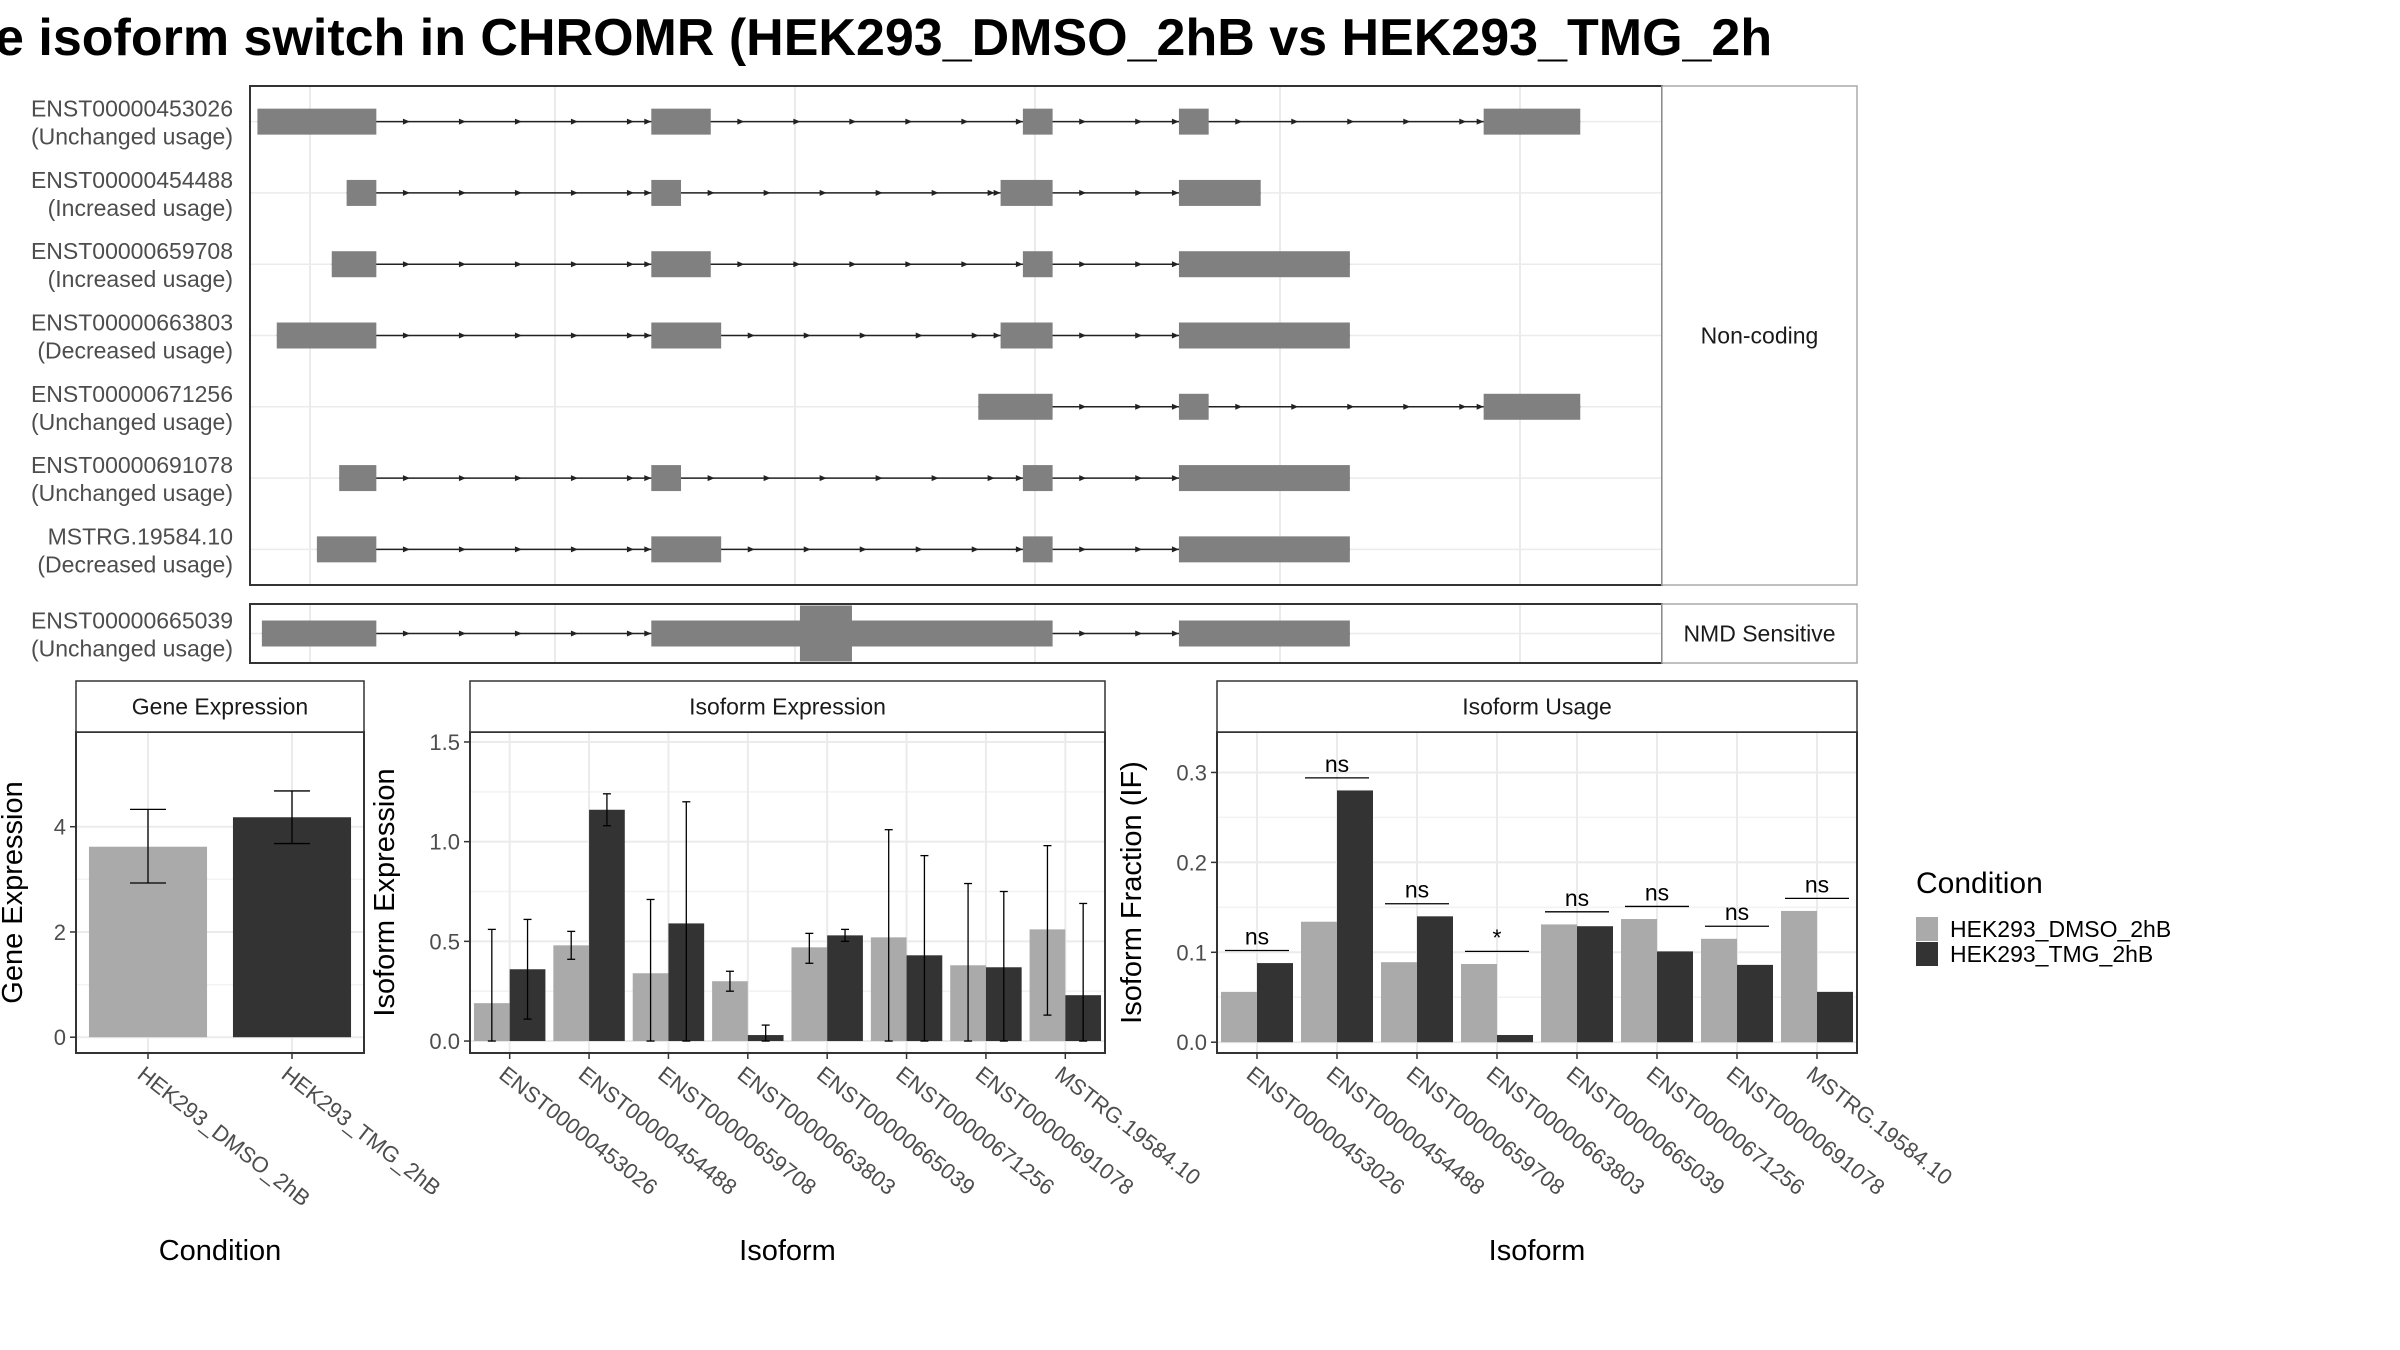 The height and width of the screenshot is (1350, 2400). Describe the element at coordinates (60, 1037) in the screenshot. I see `y-tick-label: 0` at that location.